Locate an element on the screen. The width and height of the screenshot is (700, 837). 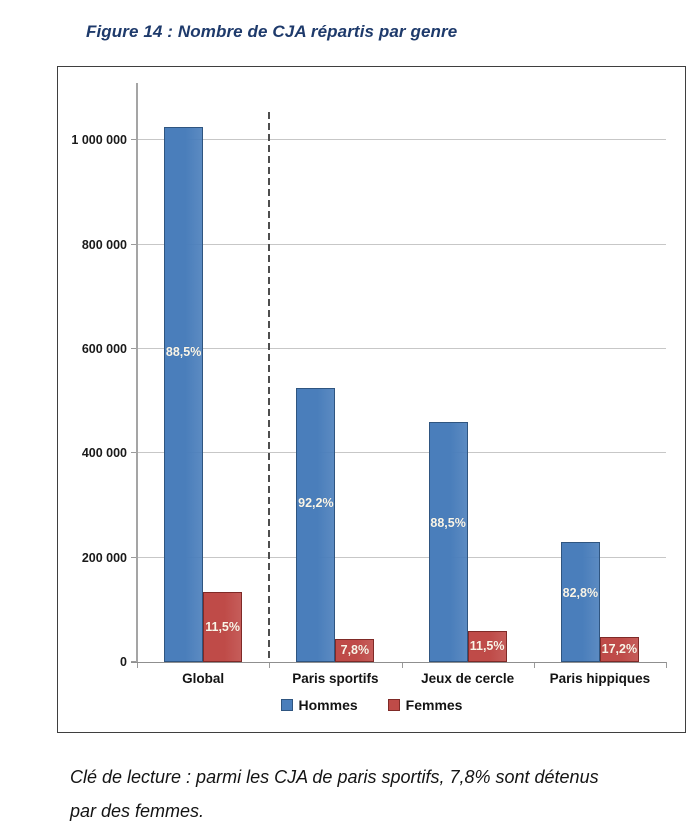
legend-label-femmes: Femmes is located at coordinates (434, 705).